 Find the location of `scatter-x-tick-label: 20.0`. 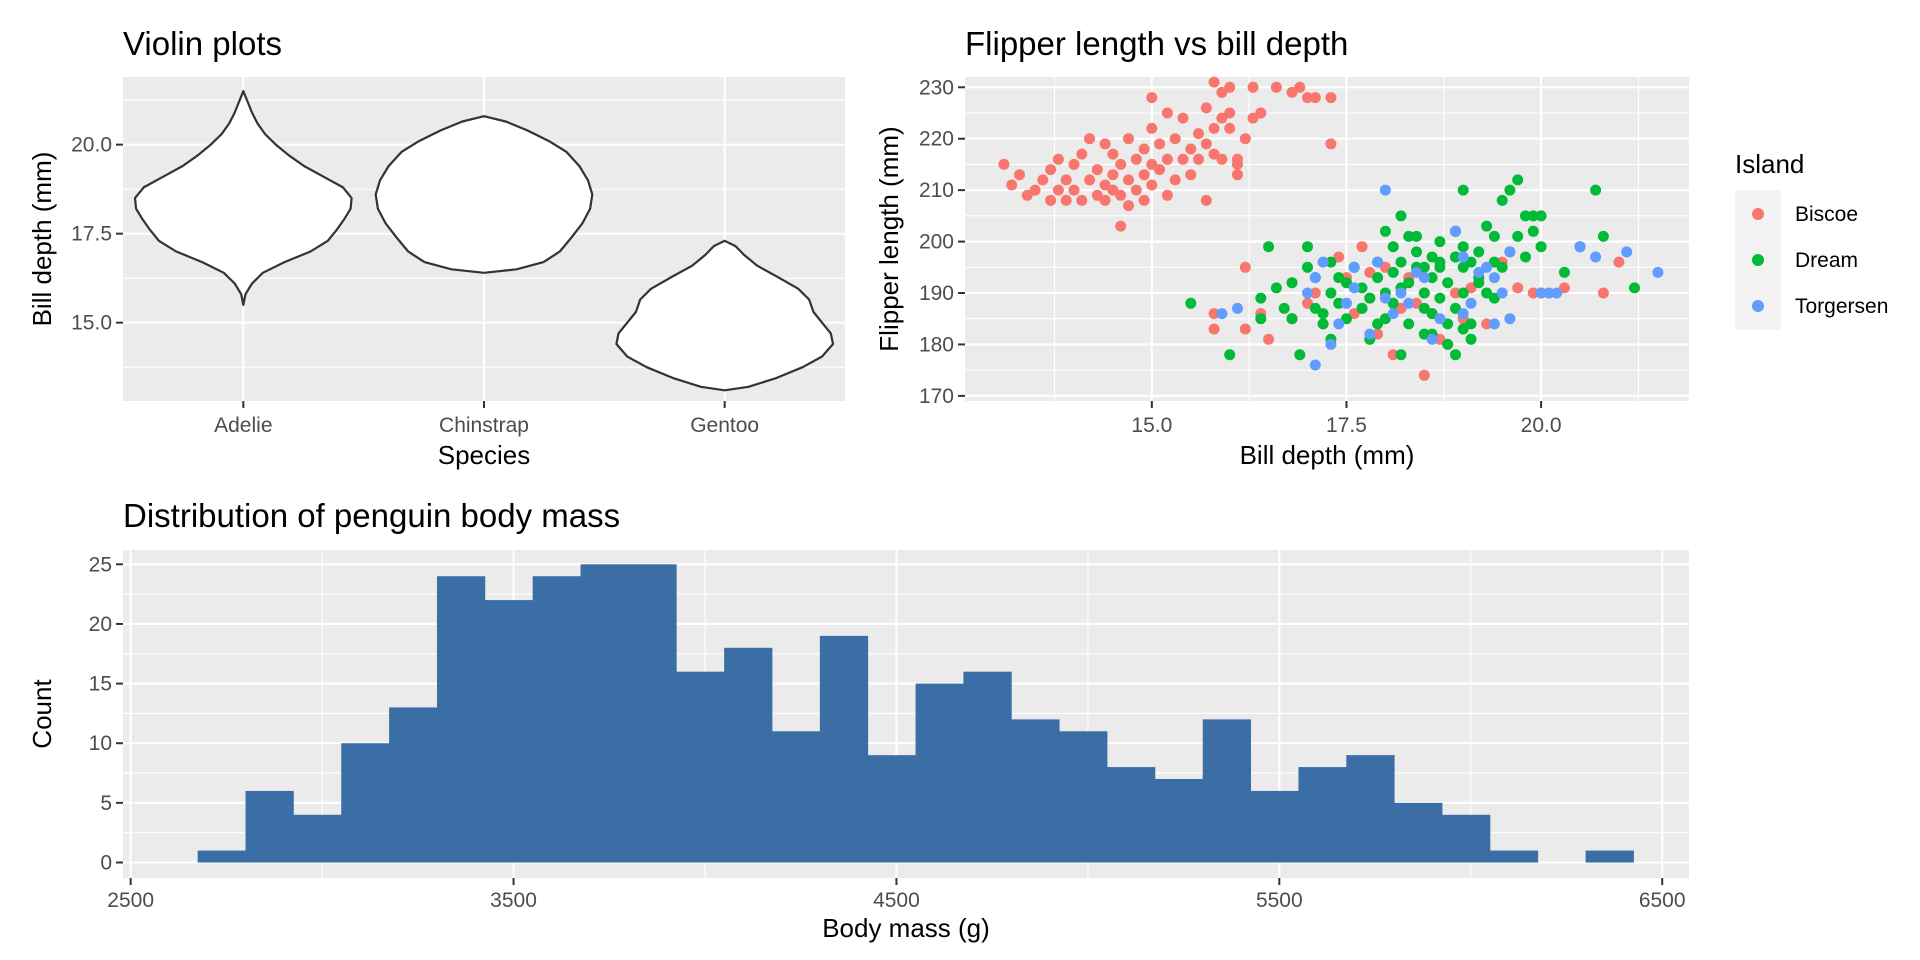

scatter-x-tick-label: 20.0 is located at coordinates (1541, 425).